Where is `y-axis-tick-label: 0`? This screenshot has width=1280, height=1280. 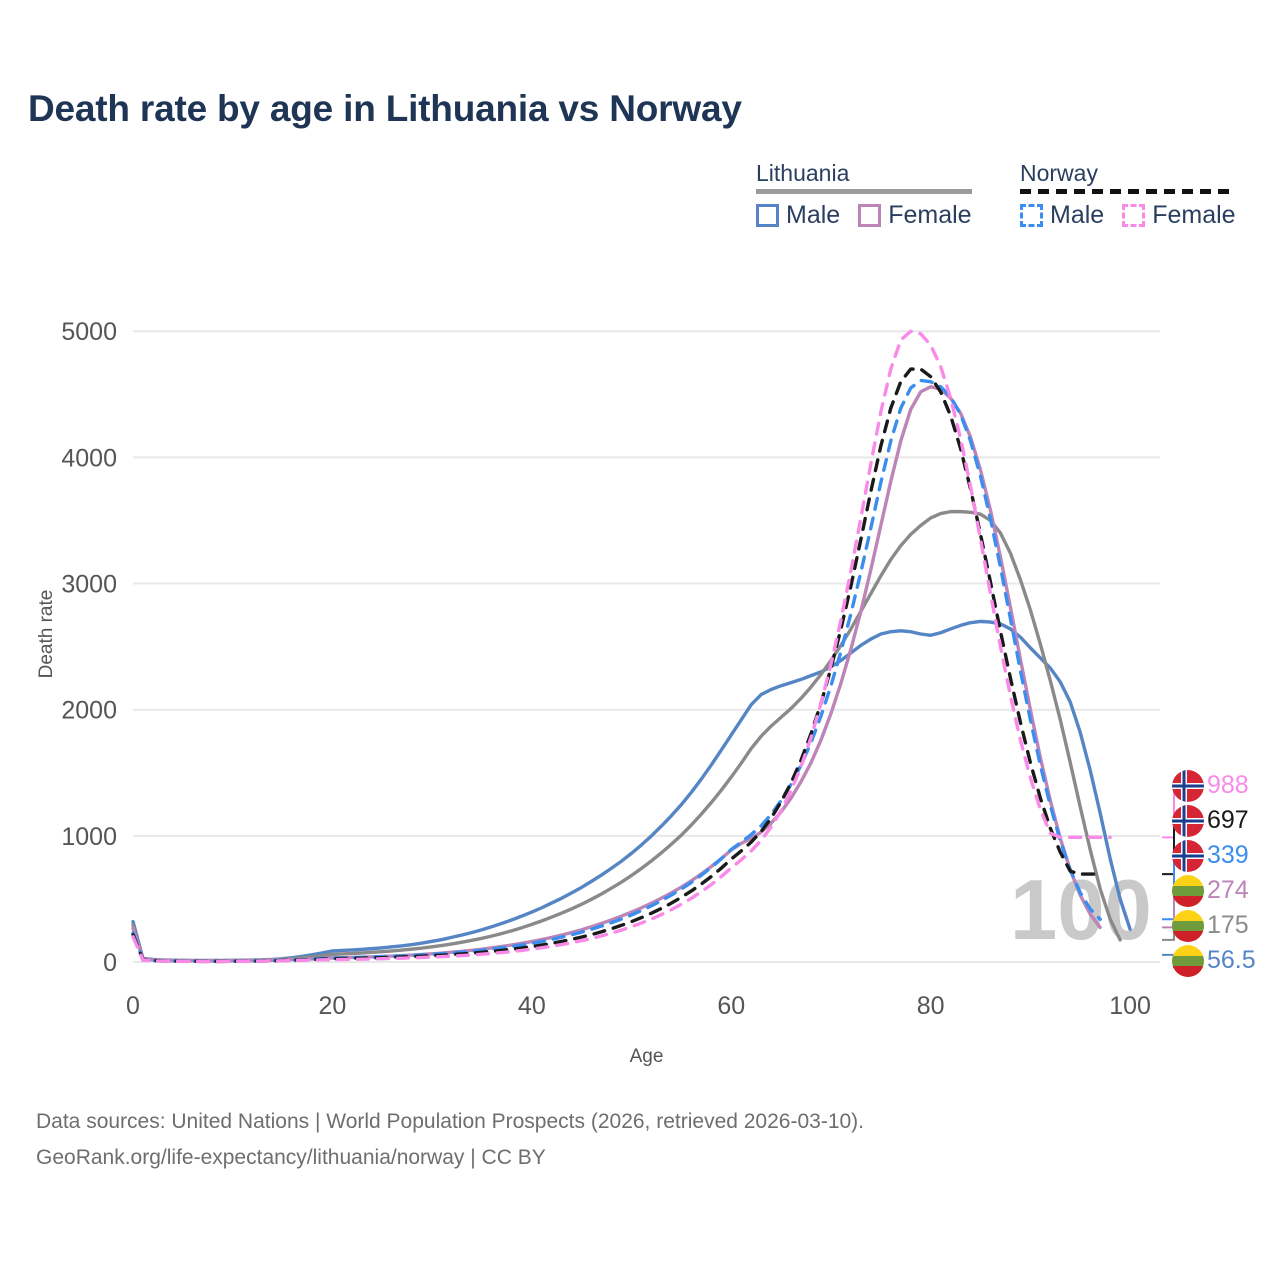 y-axis-tick-label: 0 is located at coordinates (110, 963).